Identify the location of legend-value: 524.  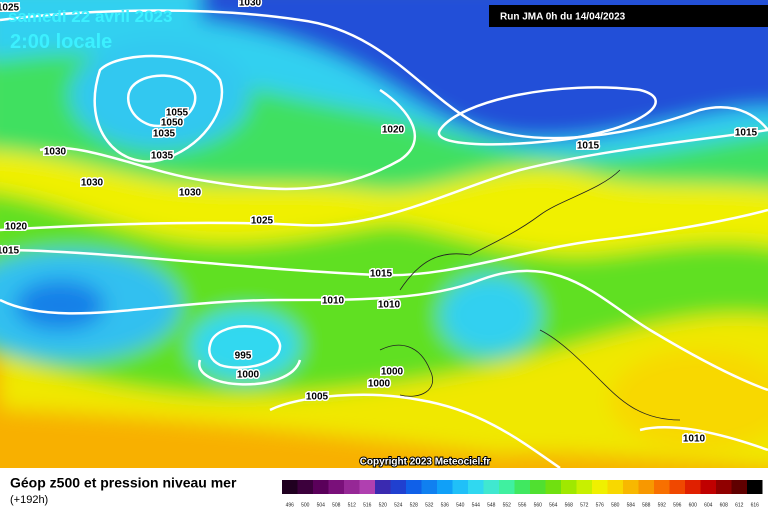
(398, 505).